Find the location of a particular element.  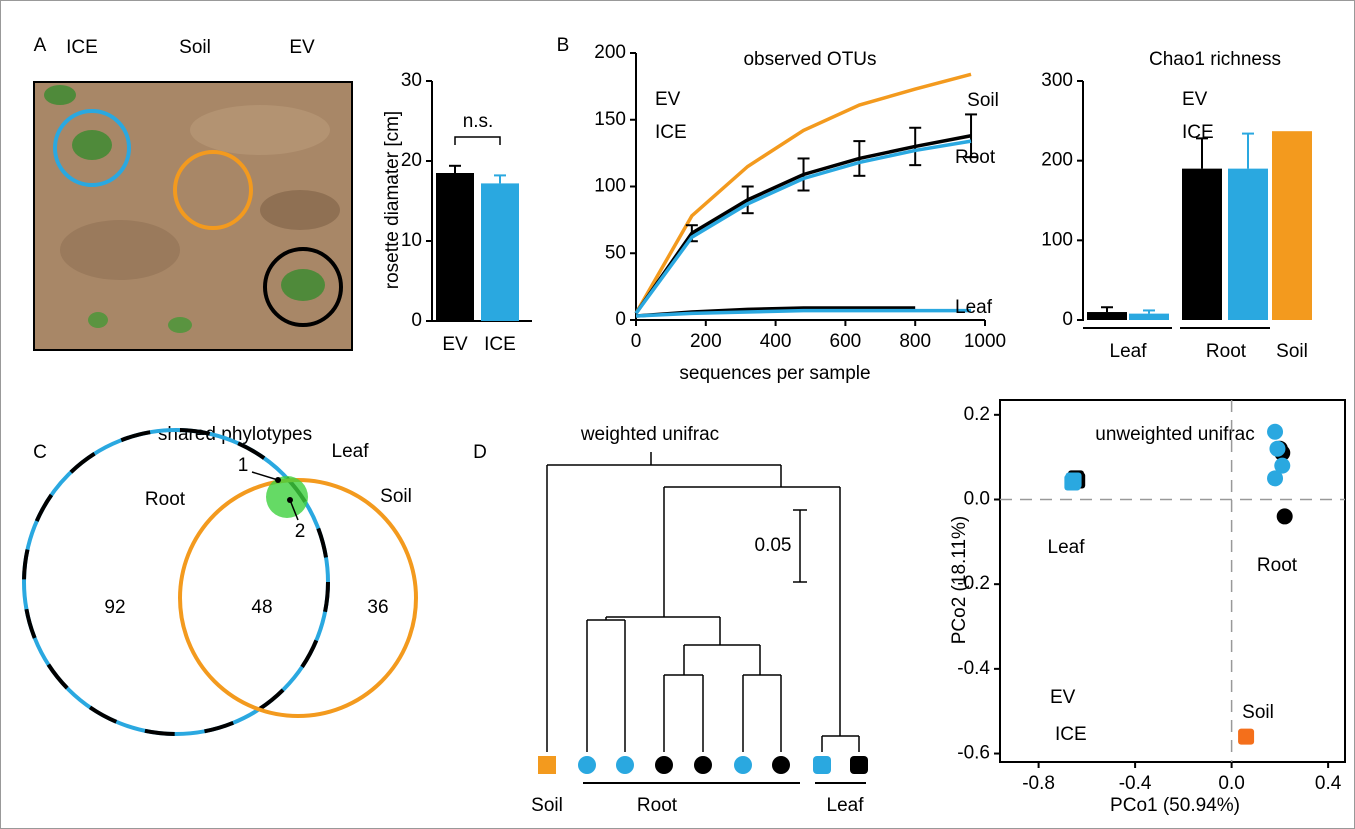

y-tick-label: 300 is located at coordinates (1057, 80).